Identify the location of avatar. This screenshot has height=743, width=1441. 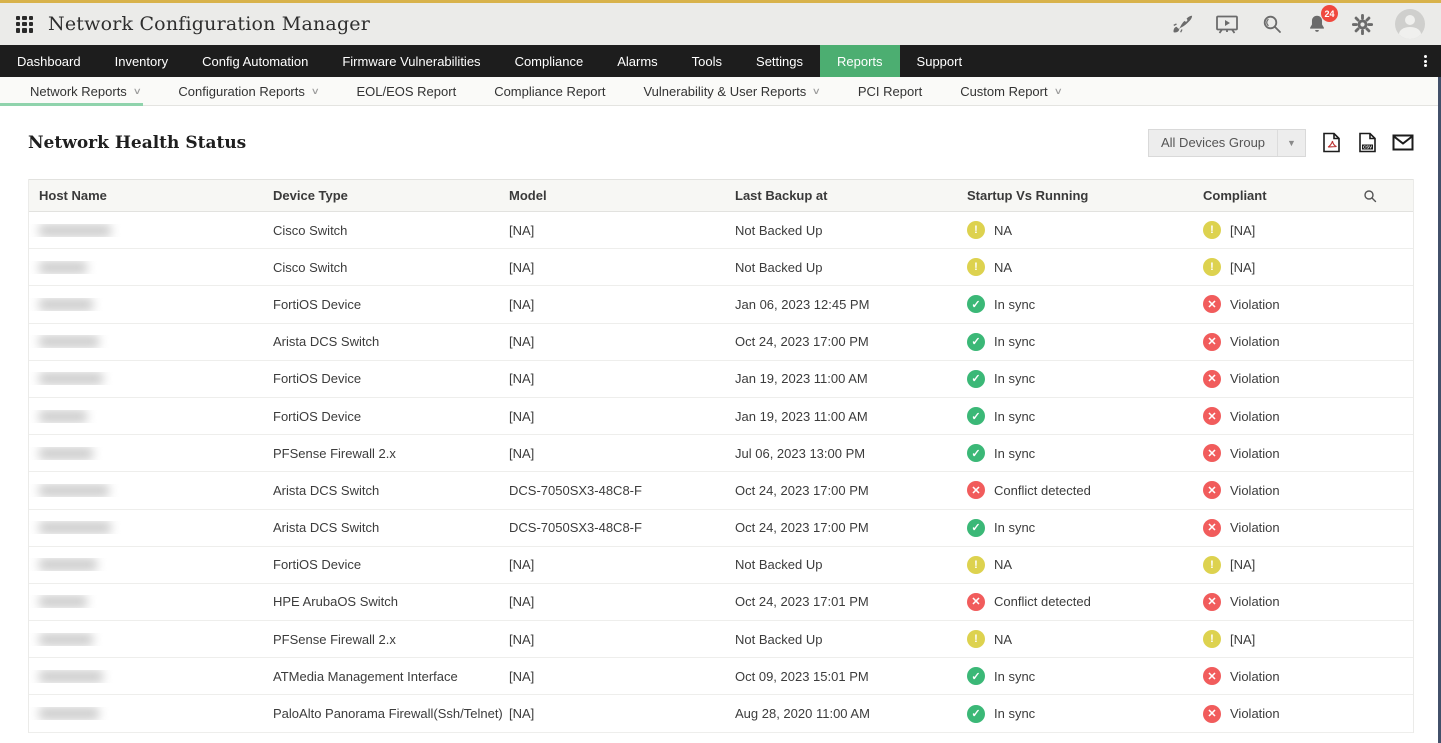
(1410, 24).